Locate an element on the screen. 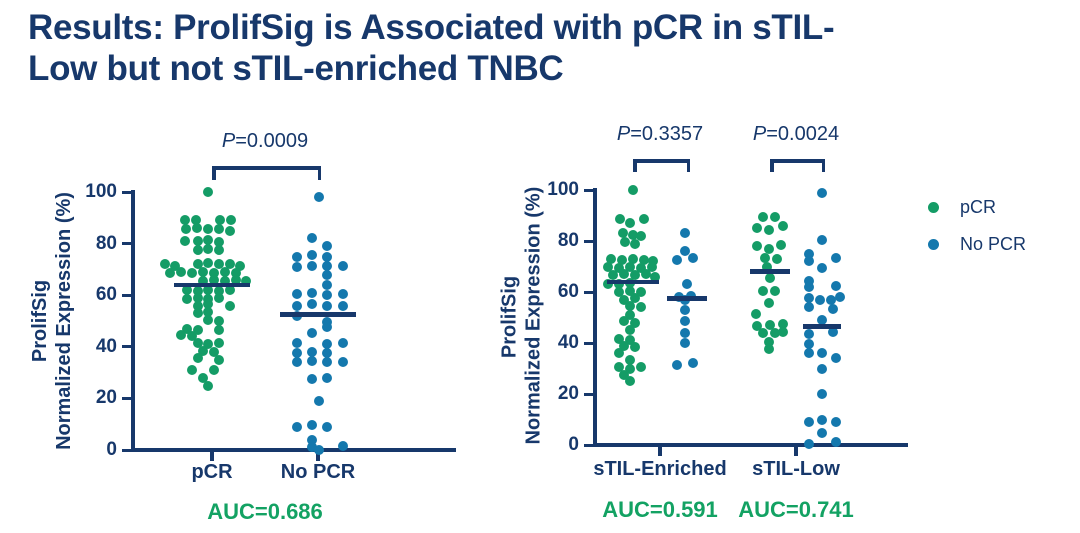 The height and width of the screenshot is (533, 1080). y-tick-label: 40 is located at coordinates (106, 346).